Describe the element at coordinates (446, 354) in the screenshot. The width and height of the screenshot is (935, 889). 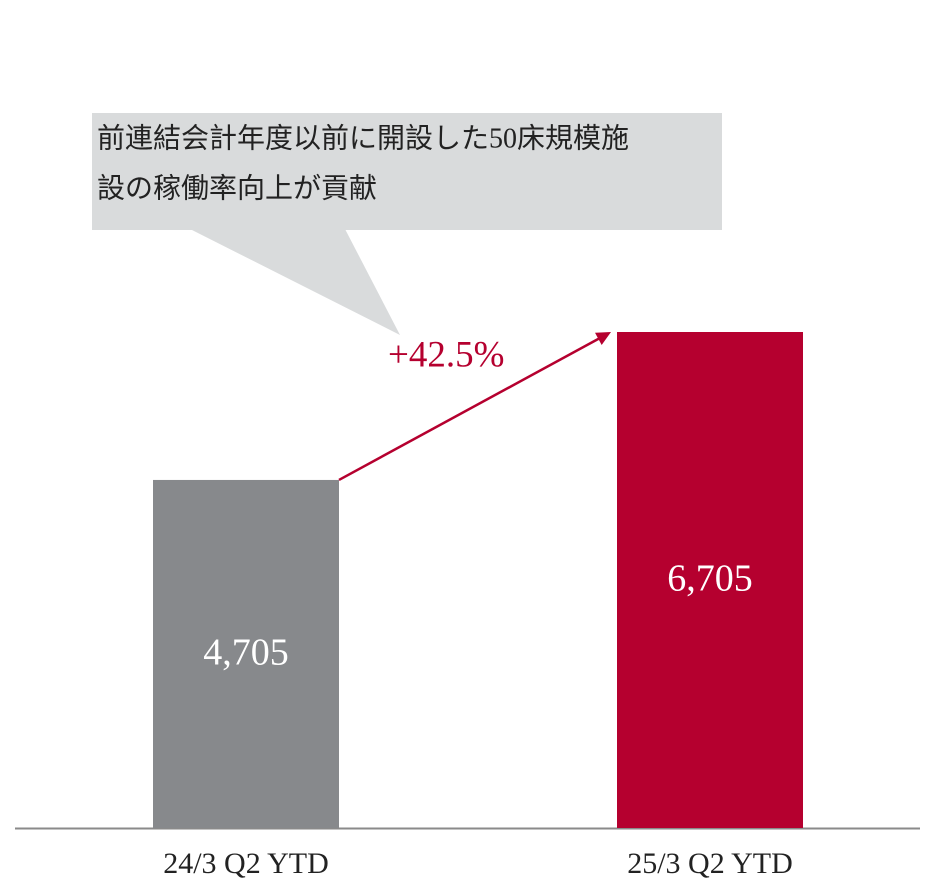
I see `growth-label: +42.5%` at that location.